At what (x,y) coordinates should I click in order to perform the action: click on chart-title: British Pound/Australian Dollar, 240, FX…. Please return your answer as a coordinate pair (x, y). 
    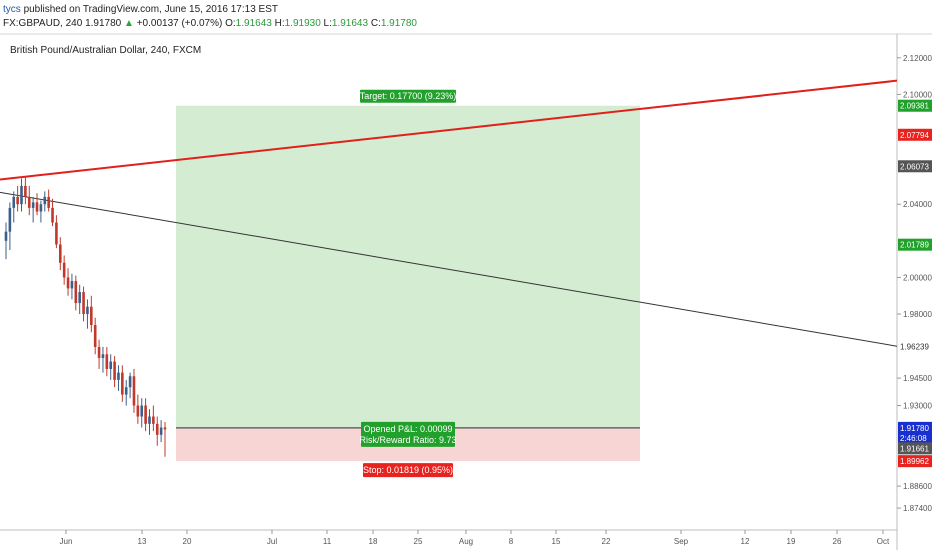
    Looking at the image, I should click on (106, 50).